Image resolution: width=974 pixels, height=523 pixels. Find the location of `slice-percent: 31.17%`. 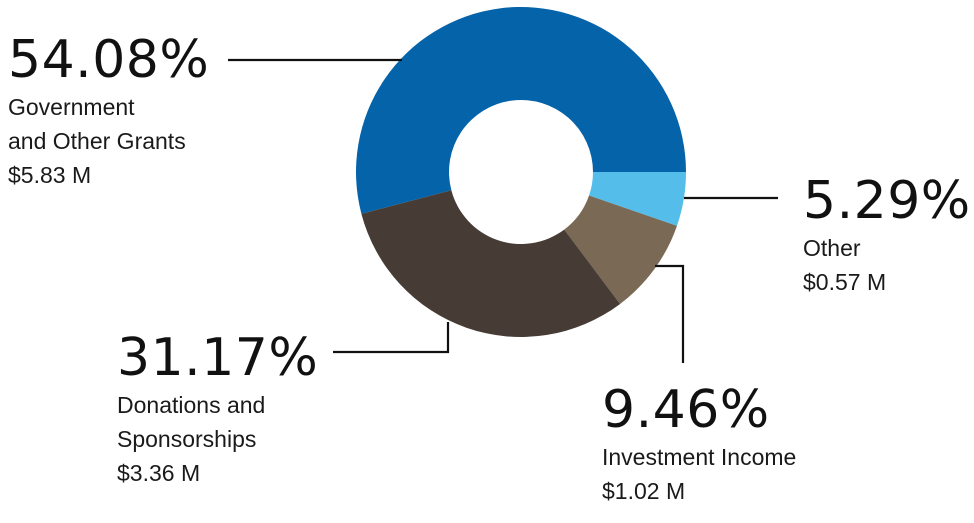

slice-percent: 31.17% is located at coordinates (218, 358).